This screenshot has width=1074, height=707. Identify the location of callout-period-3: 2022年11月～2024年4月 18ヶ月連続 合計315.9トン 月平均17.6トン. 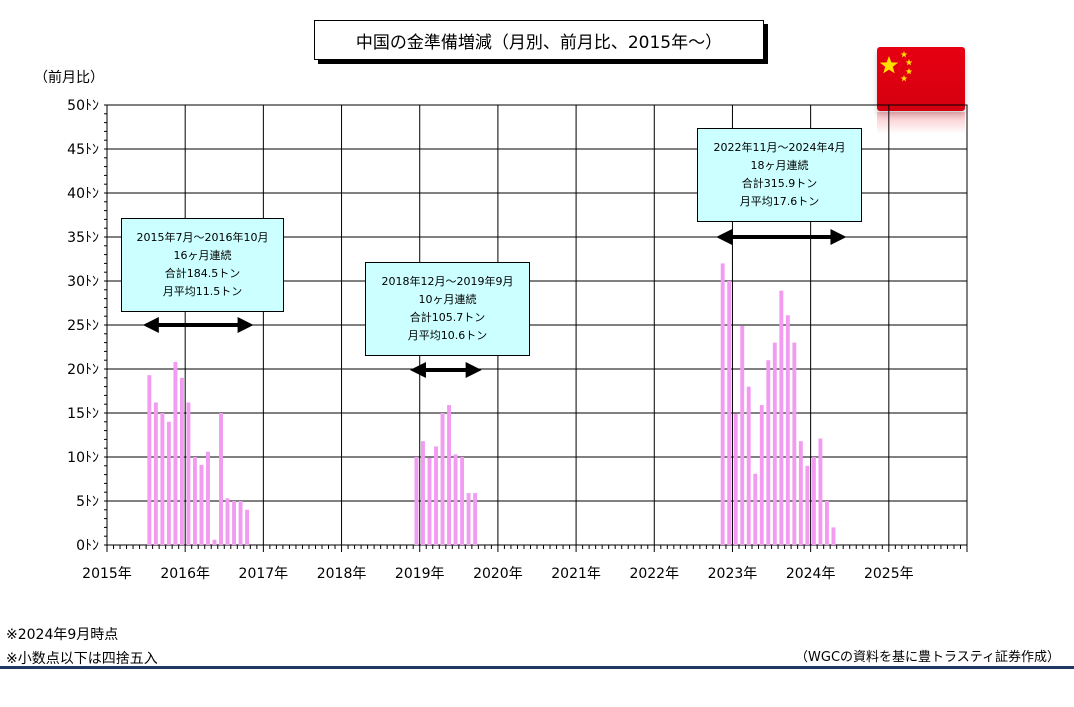
(779, 175).